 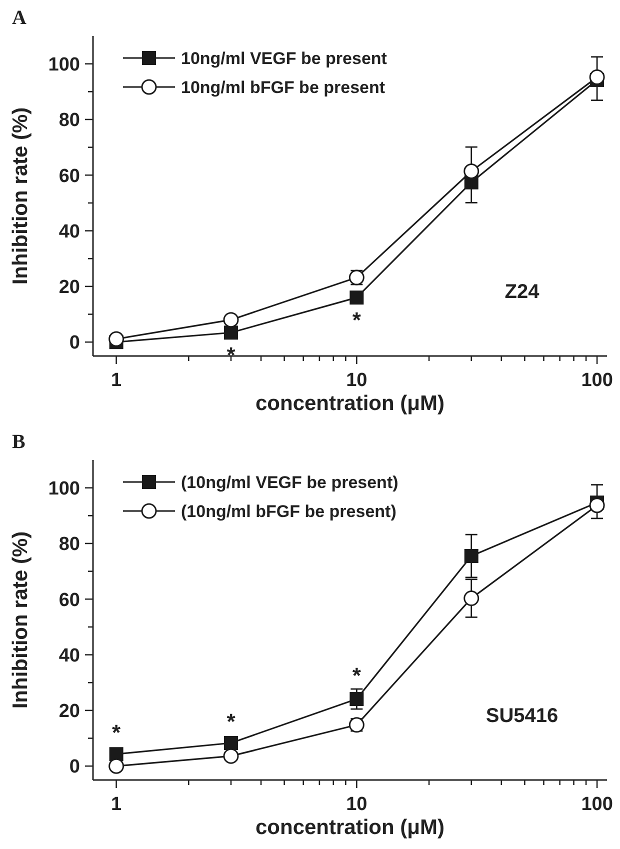 What do you see at coordinates (289, 482) in the screenshot?
I see `legend-label: (10ng/ml VEGF be present)` at bounding box center [289, 482].